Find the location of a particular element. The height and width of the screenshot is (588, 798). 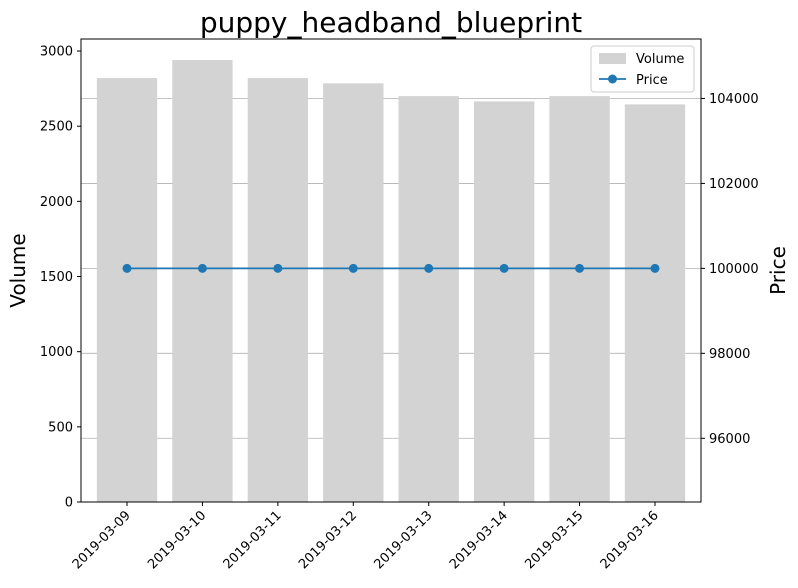

y-tick-label: 0 is located at coordinates (69, 503).